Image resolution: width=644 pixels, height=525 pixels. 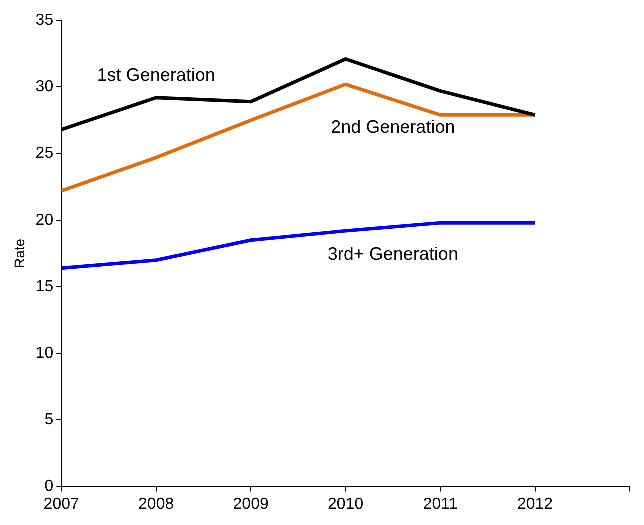 What do you see at coordinates (440, 504) in the screenshot?
I see `x-tick-label: 2011` at bounding box center [440, 504].